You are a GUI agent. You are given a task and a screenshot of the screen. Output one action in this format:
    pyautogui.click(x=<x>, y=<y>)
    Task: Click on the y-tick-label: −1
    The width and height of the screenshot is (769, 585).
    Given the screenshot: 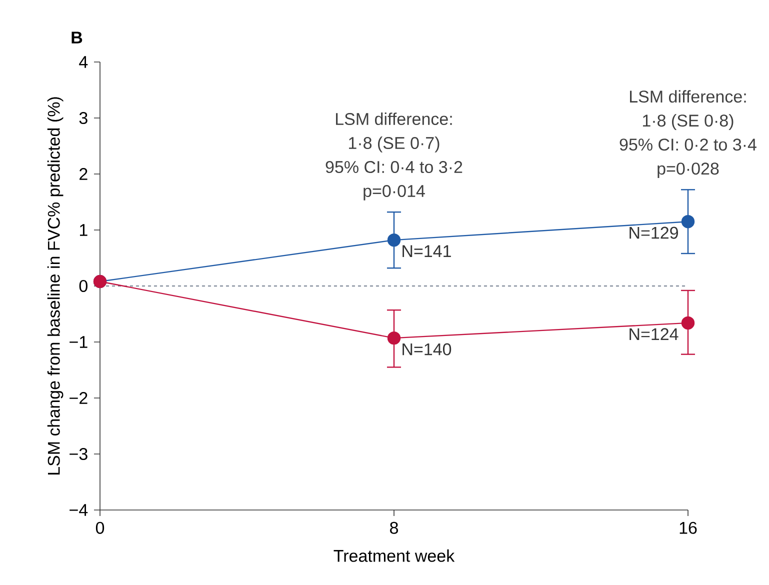 What is the action you would take?
    pyautogui.click(x=79, y=342)
    